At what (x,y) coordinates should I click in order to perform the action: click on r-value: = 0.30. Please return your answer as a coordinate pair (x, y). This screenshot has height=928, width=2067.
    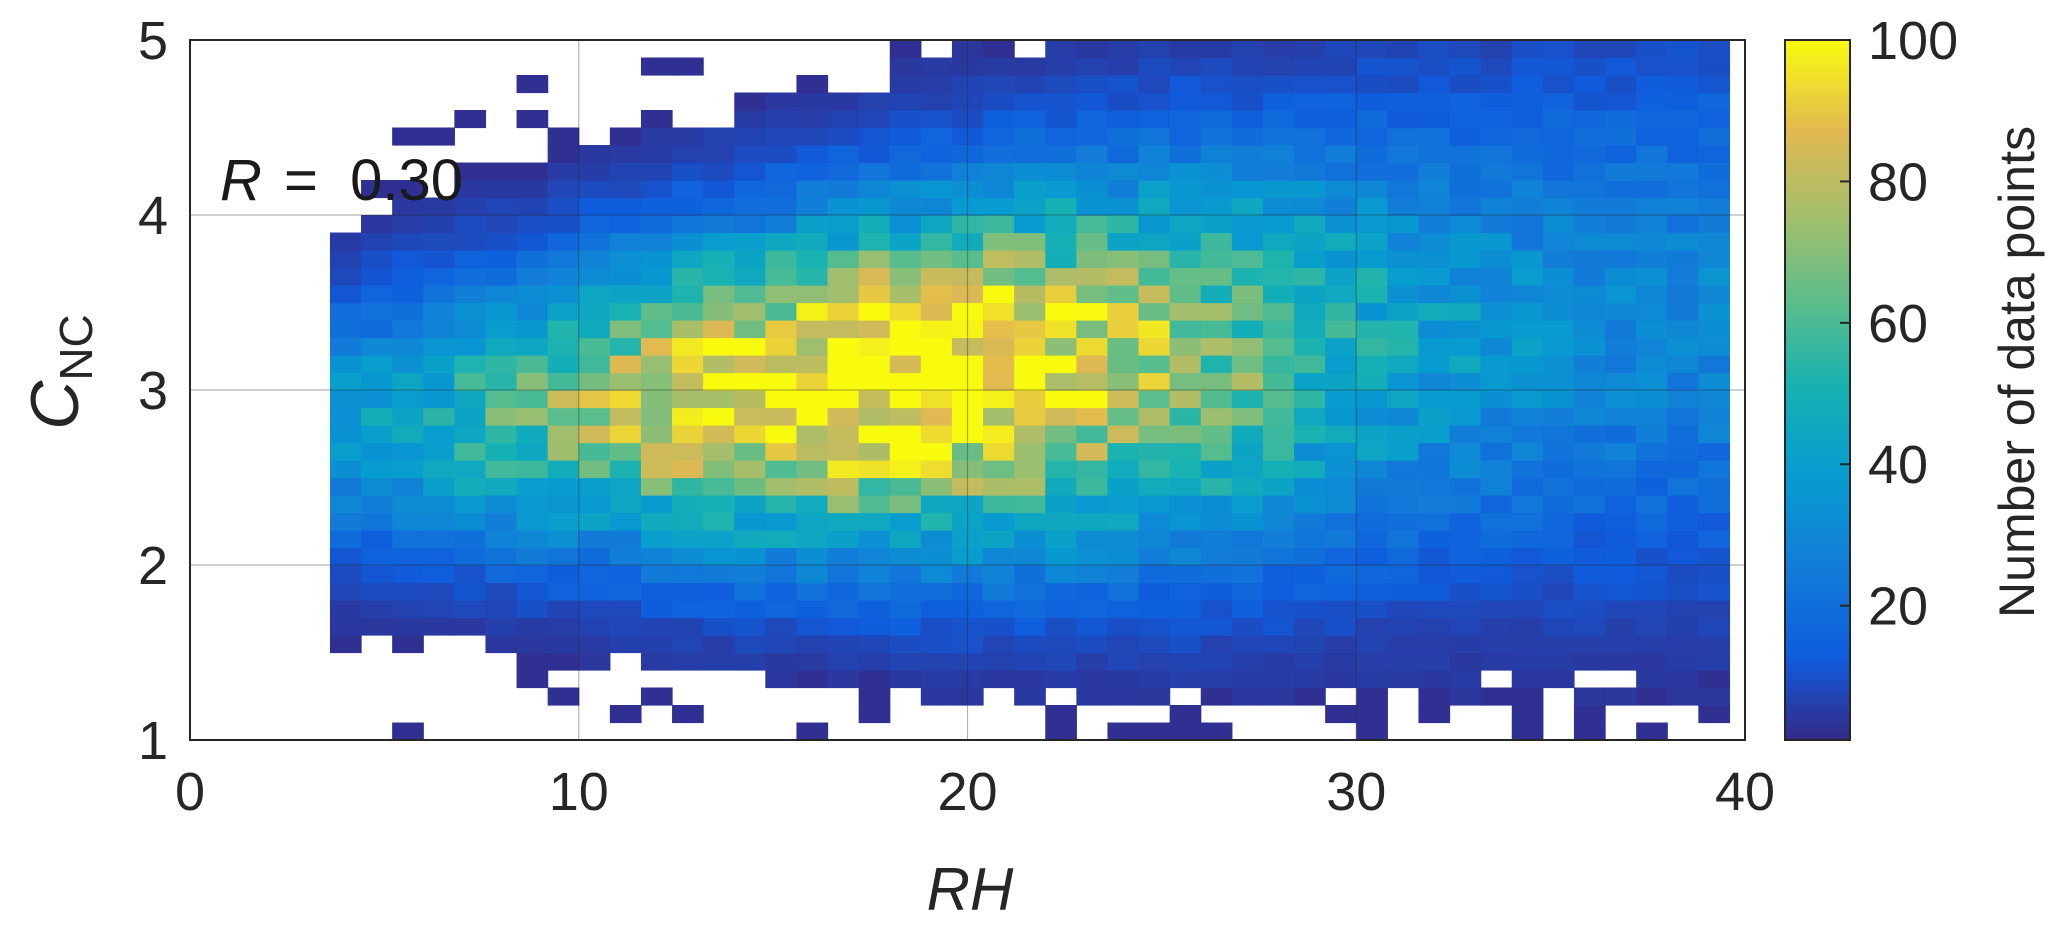
    Looking at the image, I should click on (373, 180).